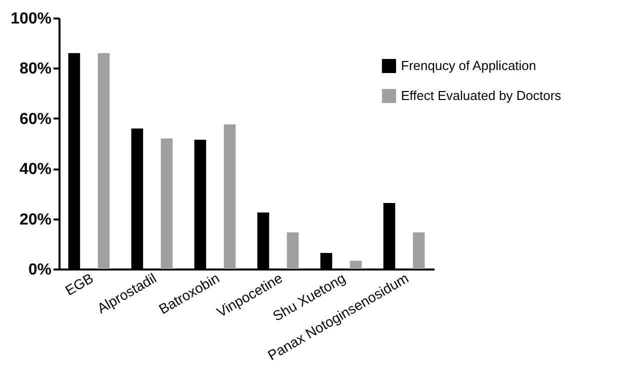 This screenshot has height=370, width=624. Describe the element at coordinates (31, 19) in the screenshot. I see `y-tick-label: 100%` at that location.